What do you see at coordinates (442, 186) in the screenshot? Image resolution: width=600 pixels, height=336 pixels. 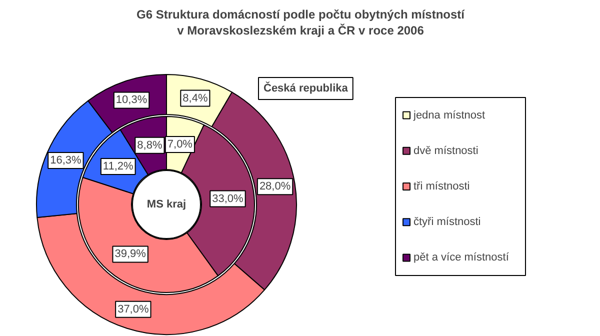 I see `legend-label: tři místnosti` at bounding box center [442, 186].